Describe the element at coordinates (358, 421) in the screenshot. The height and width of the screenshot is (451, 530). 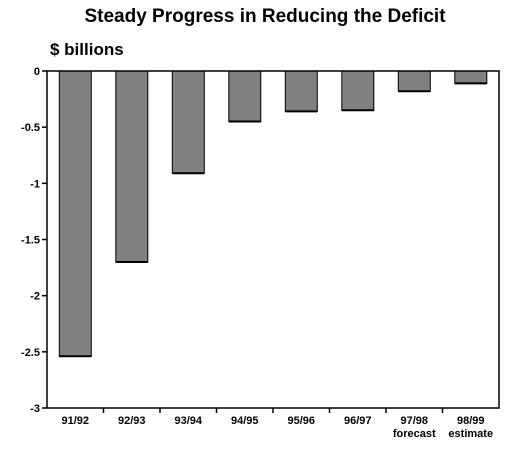
I see `x-tick-label: 96/97` at that location.